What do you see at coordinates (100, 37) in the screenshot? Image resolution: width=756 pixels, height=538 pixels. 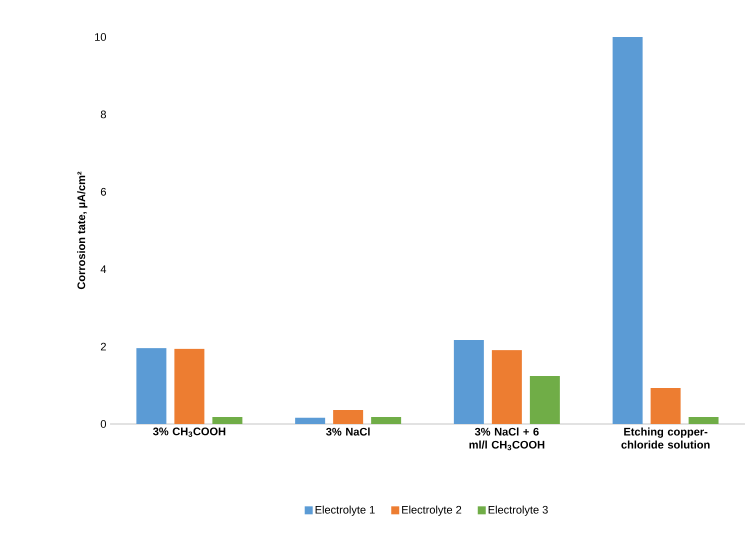 I see `y-tick-label: 10` at bounding box center [100, 37].